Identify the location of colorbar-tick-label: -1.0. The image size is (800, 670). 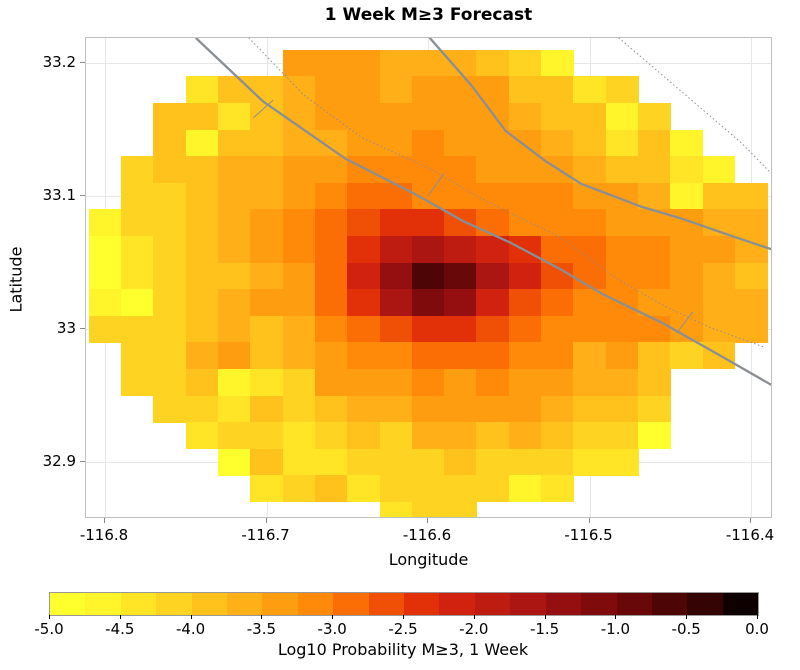
(615, 629).